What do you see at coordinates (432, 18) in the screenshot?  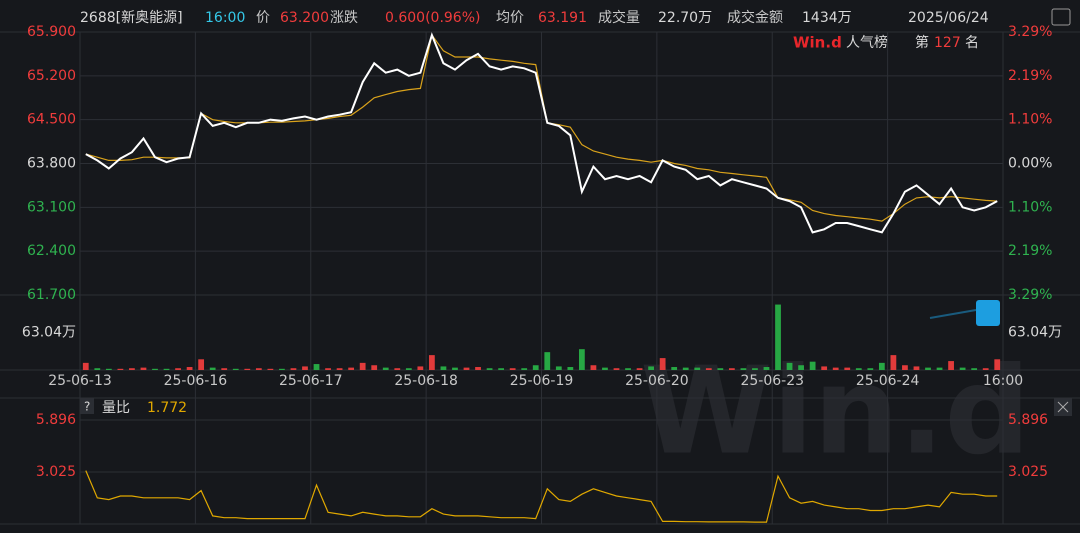 I see `change: 0.600(0.96%)` at bounding box center [432, 18].